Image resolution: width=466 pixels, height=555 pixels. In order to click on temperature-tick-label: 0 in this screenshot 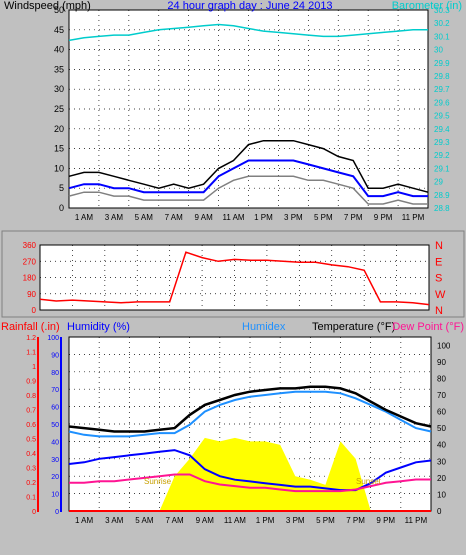, I will do `click(439, 511)`.